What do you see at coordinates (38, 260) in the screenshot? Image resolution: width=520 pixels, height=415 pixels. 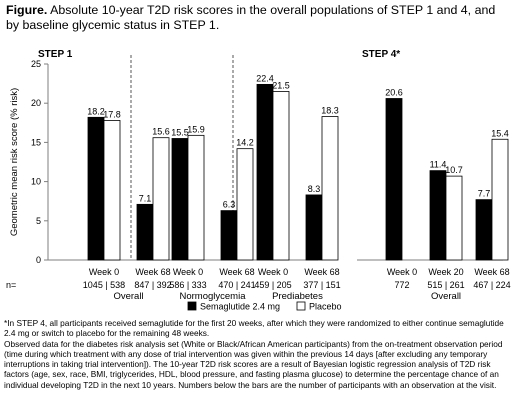 I see `y-tick-label: 0` at bounding box center [38, 260].